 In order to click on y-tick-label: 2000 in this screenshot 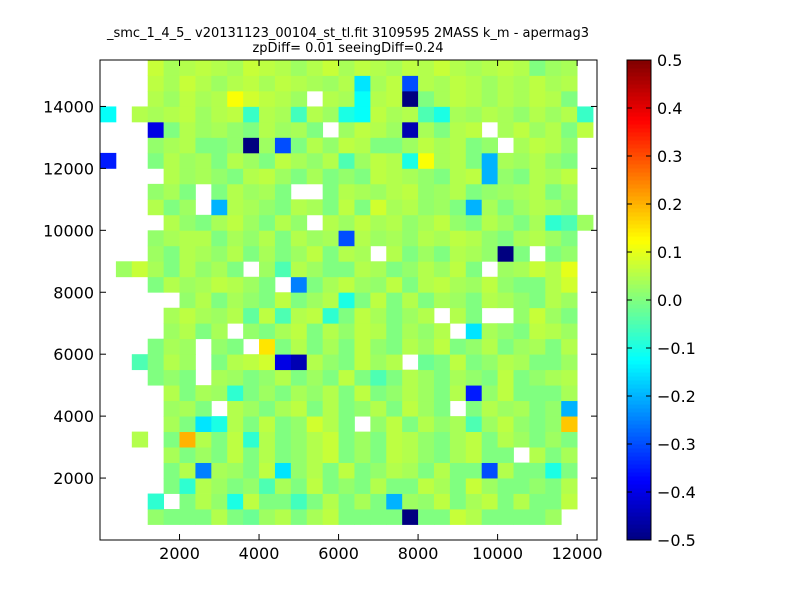, I will do `click(73, 478)`.